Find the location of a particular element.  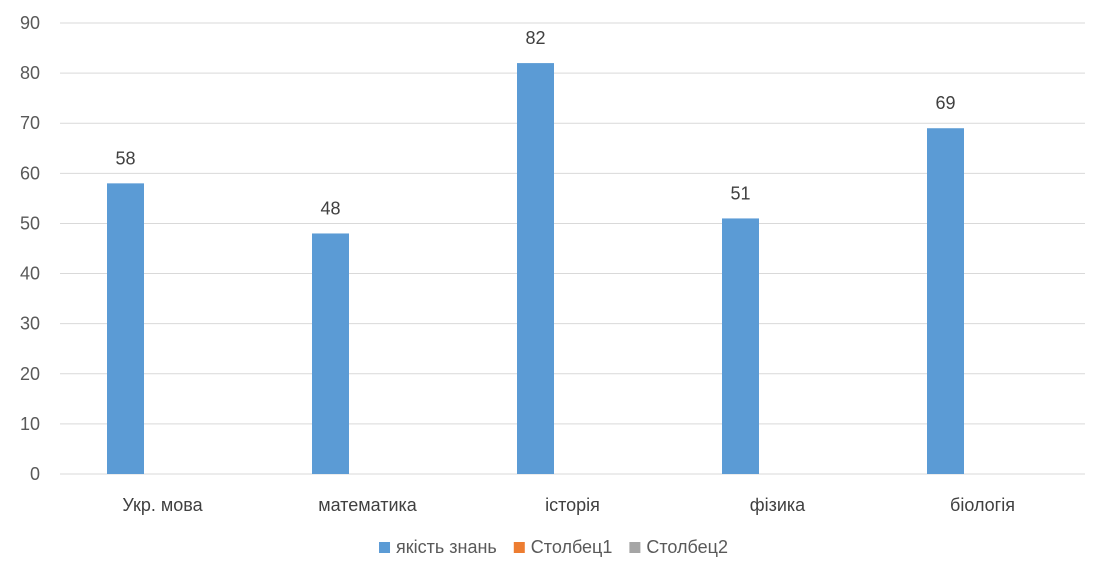

y-tick-label: 30 is located at coordinates (30, 324).